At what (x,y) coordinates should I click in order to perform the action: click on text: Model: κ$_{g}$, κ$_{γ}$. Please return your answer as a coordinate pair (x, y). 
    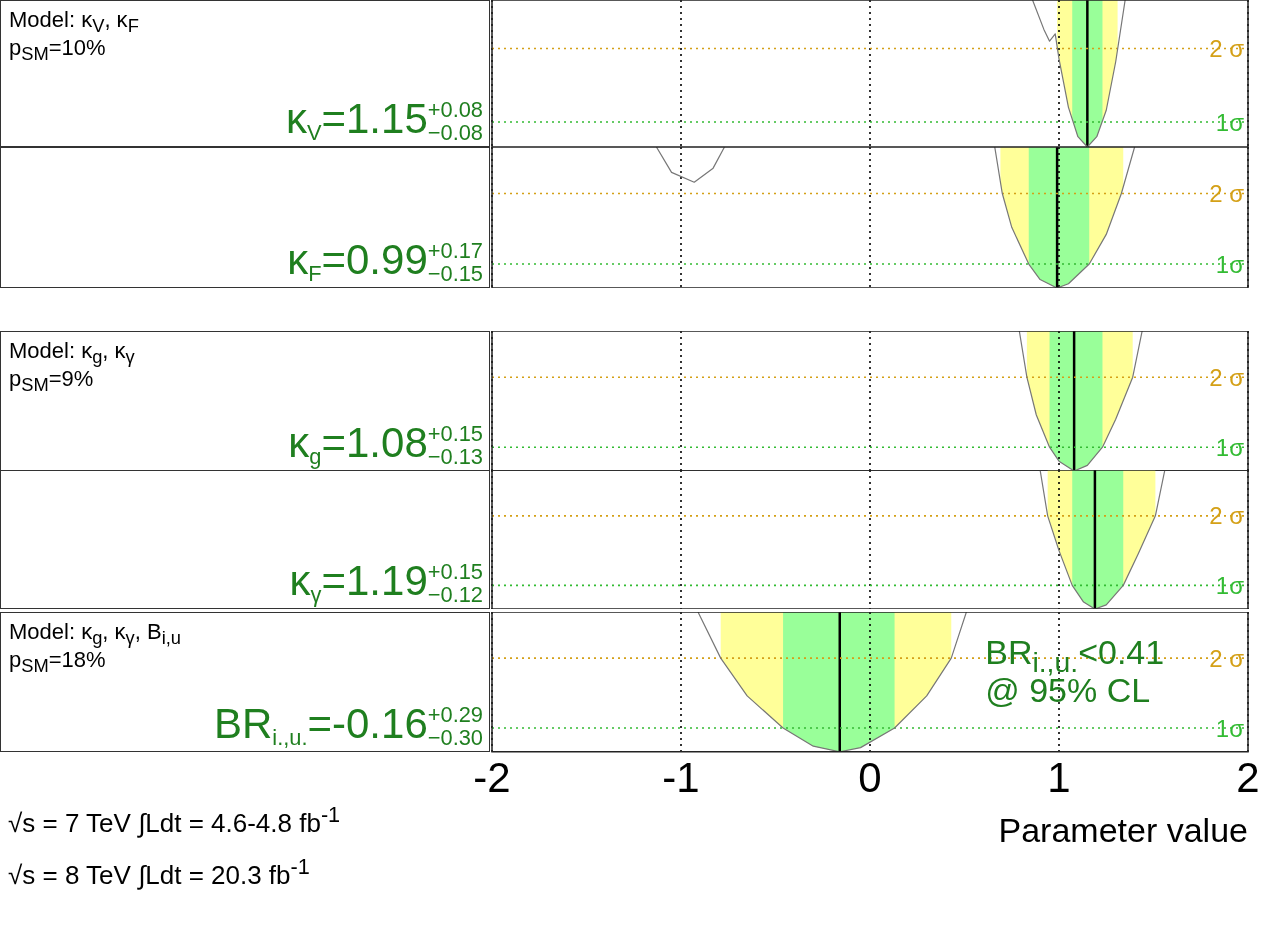
    Looking at the image, I should click on (72, 353).